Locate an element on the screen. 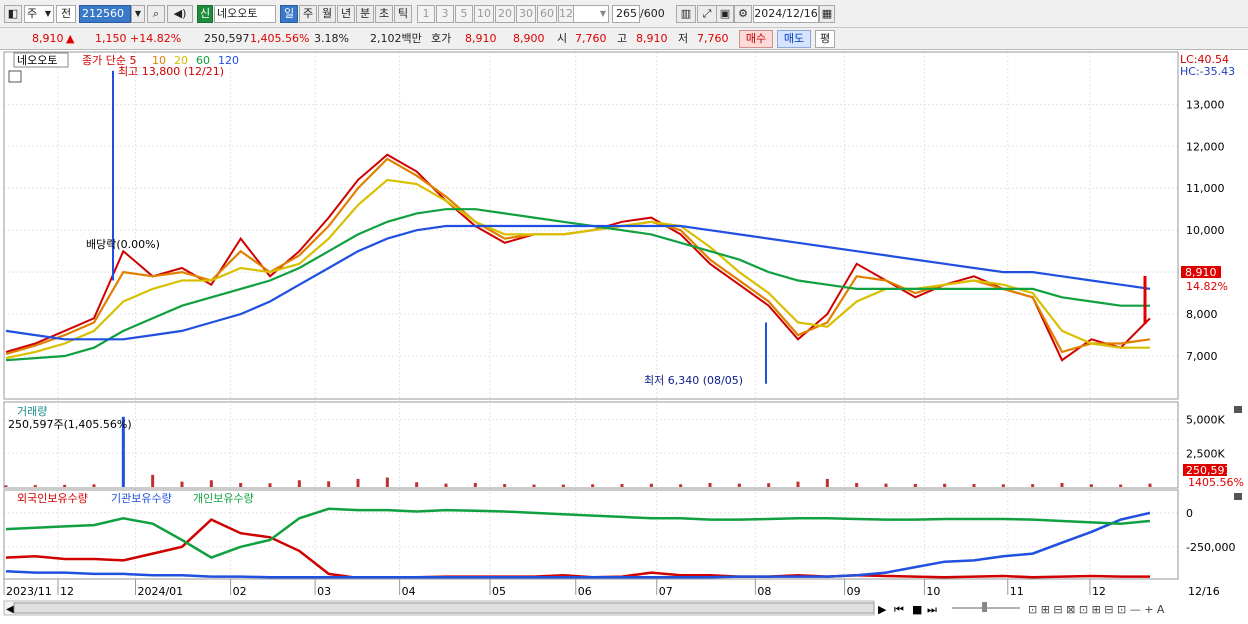 The image size is (1248, 624). period-tab: 틱 is located at coordinates (403, 14).